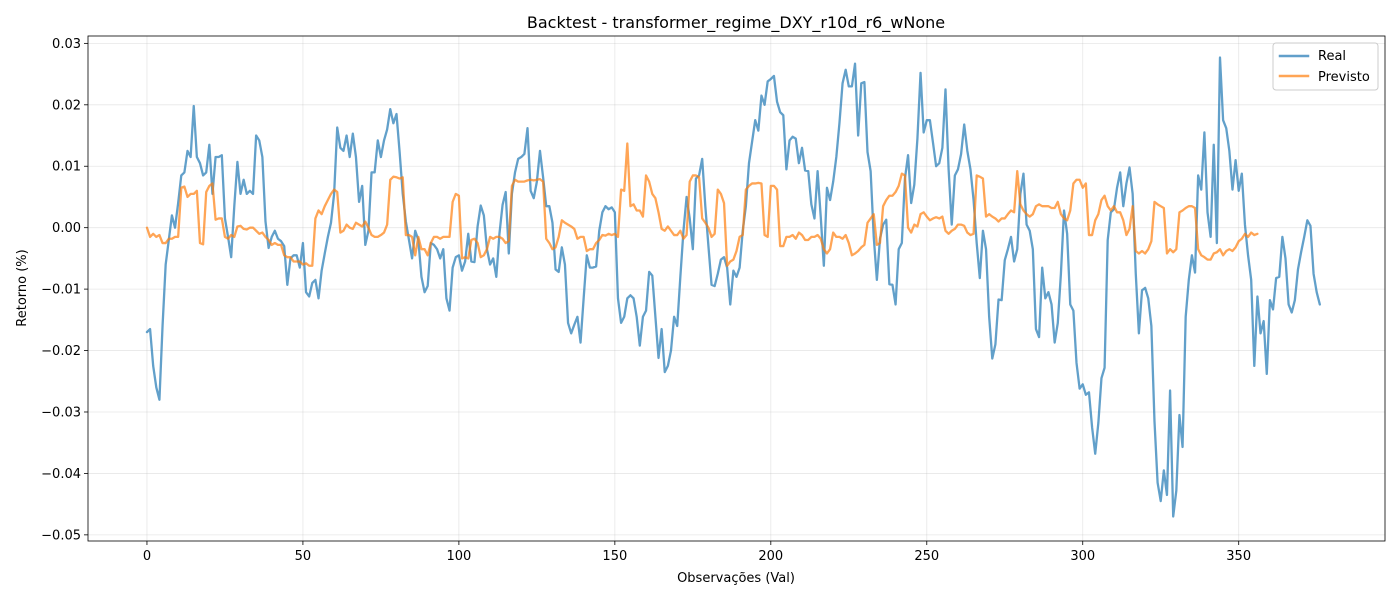 The image size is (1400, 600). Describe the element at coordinates (61, 412) in the screenshot. I see `y-tick-label: −0.03` at that location.